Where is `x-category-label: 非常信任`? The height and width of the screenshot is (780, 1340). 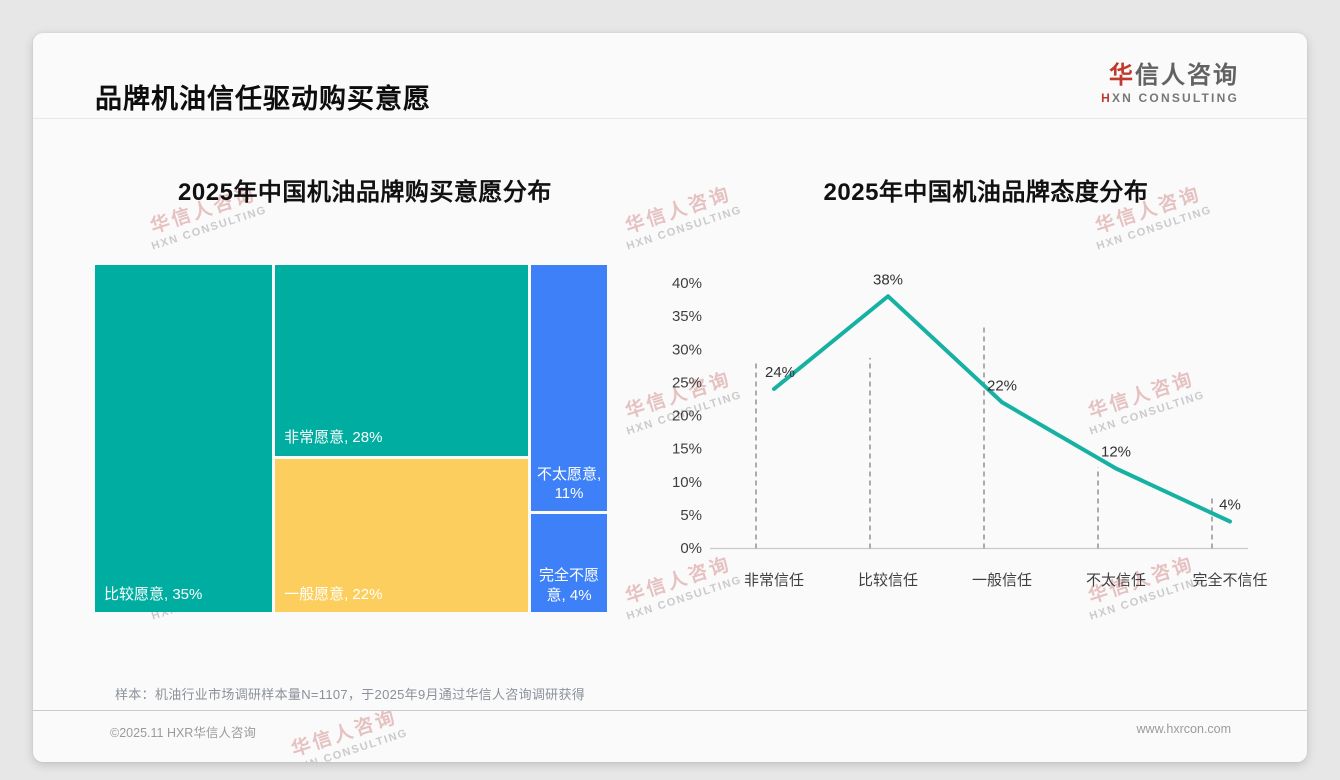 x-category-label: 非常信任 is located at coordinates (774, 580).